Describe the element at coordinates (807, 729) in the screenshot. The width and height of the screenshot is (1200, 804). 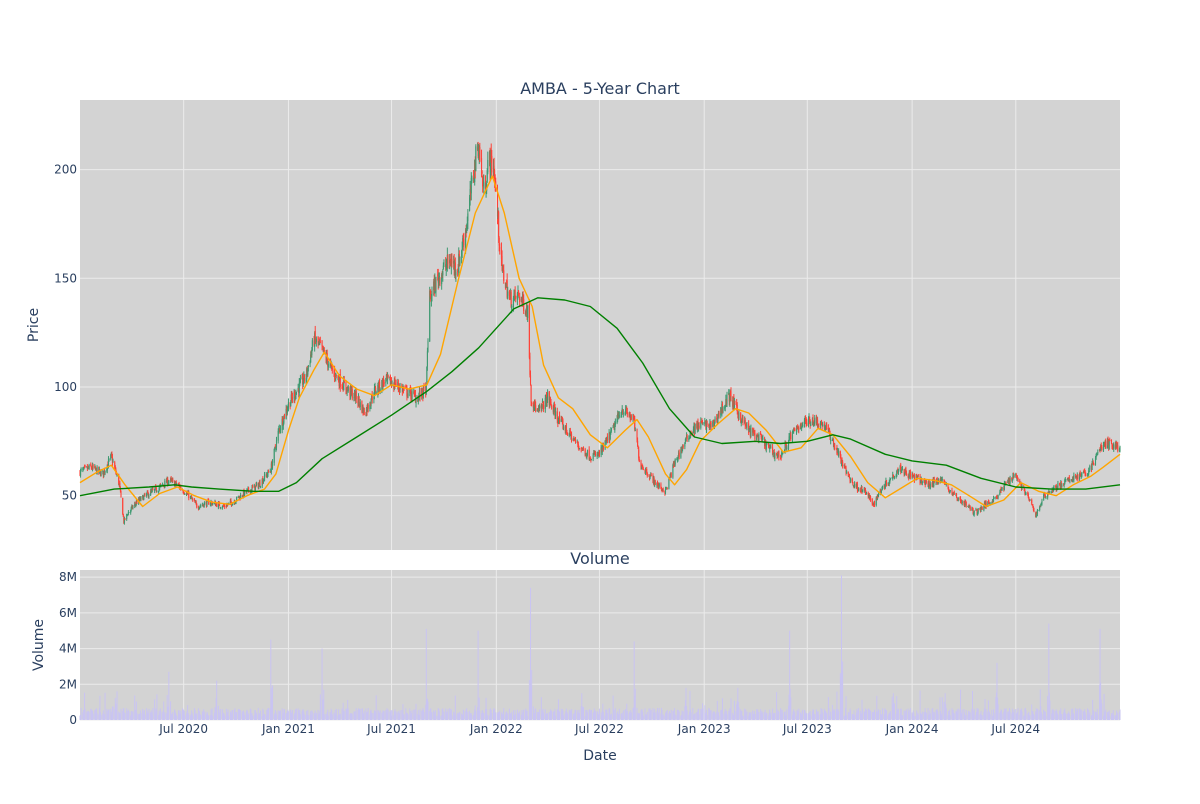
I see `x-tick-label: Jul 2023` at that location.